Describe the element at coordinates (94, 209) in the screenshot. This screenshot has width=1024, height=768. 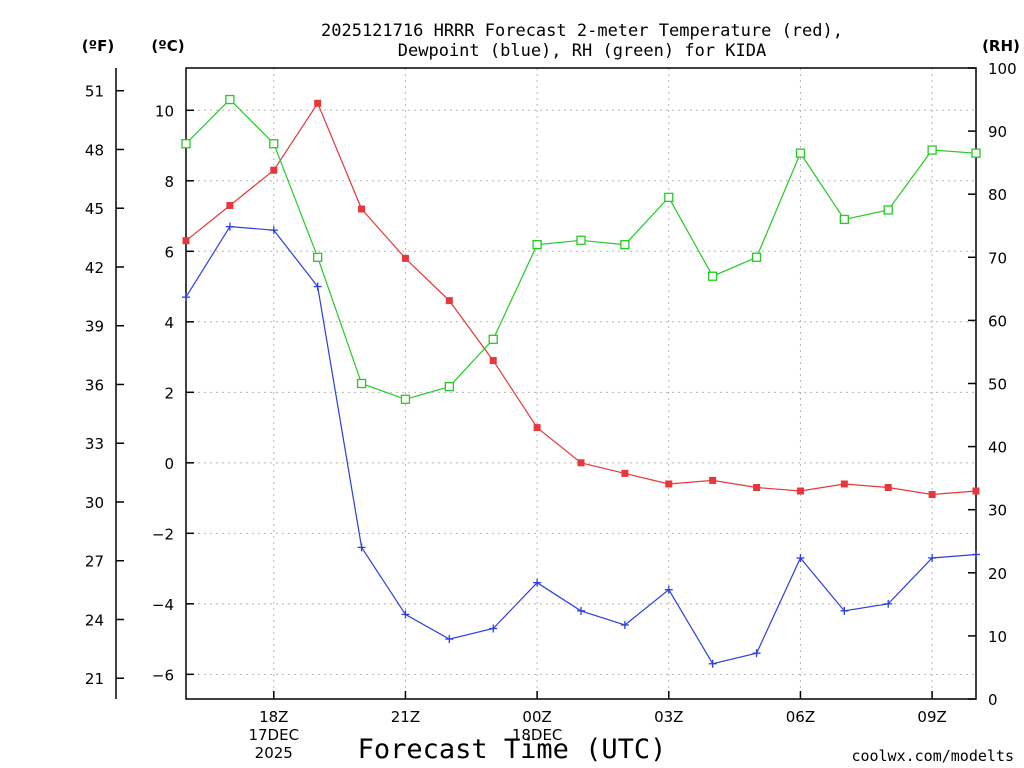
I see `fahrenheit-tick-label: 45` at that location.